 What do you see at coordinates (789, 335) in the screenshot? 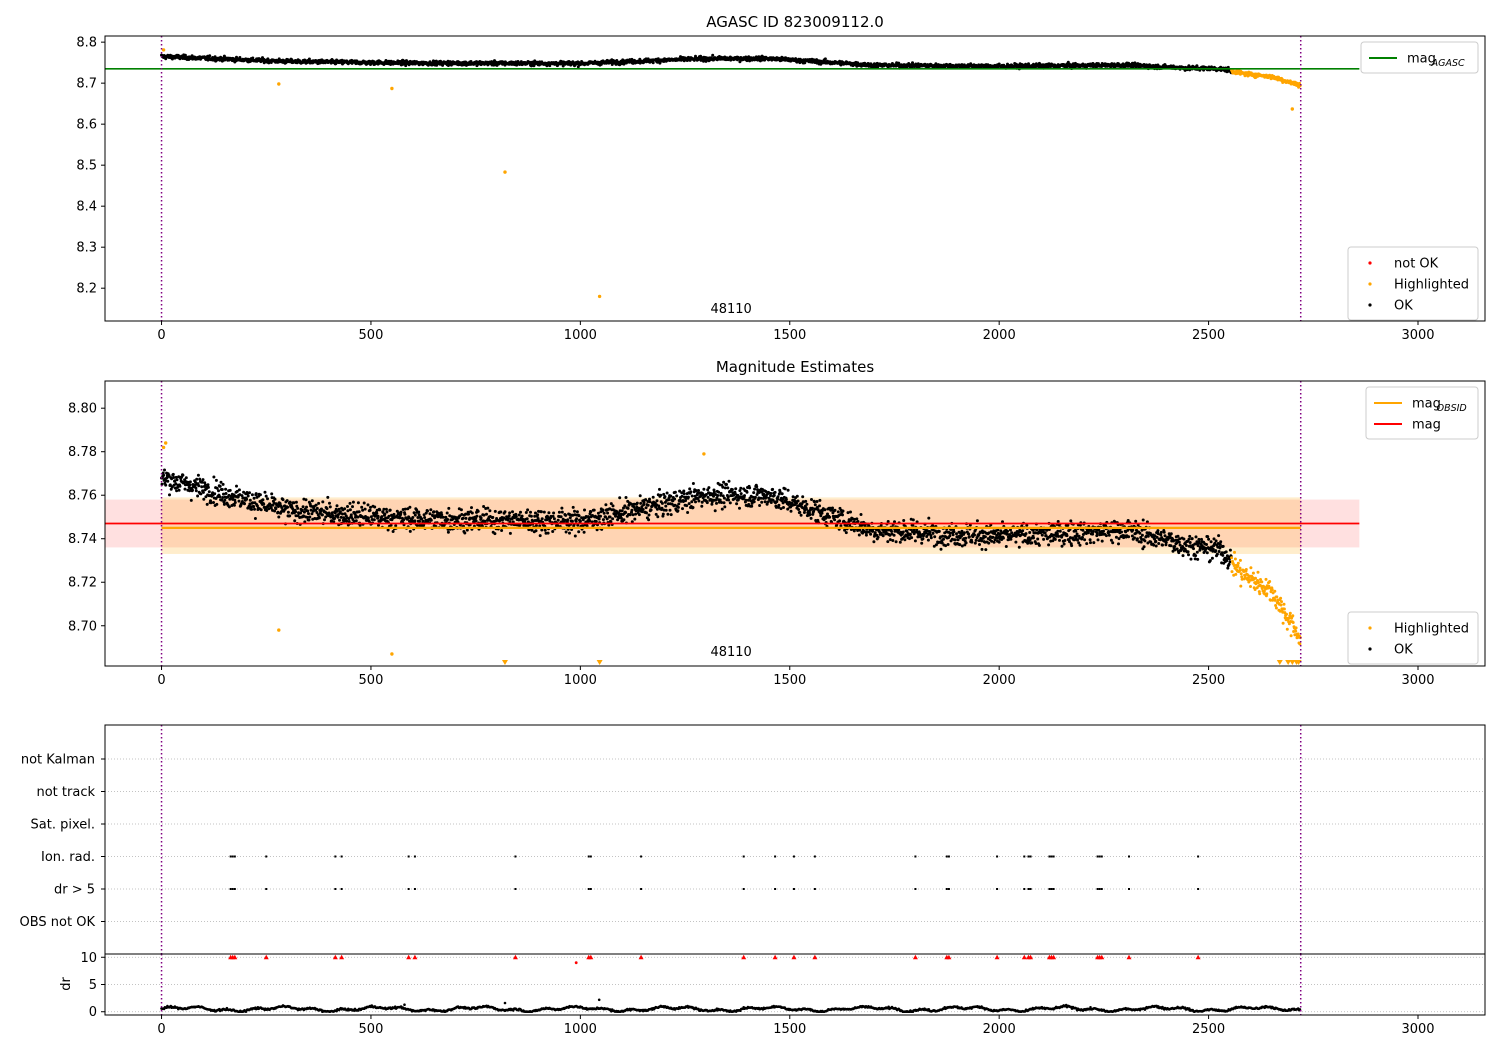
I see `x-tick-label: 1500` at bounding box center [789, 335].